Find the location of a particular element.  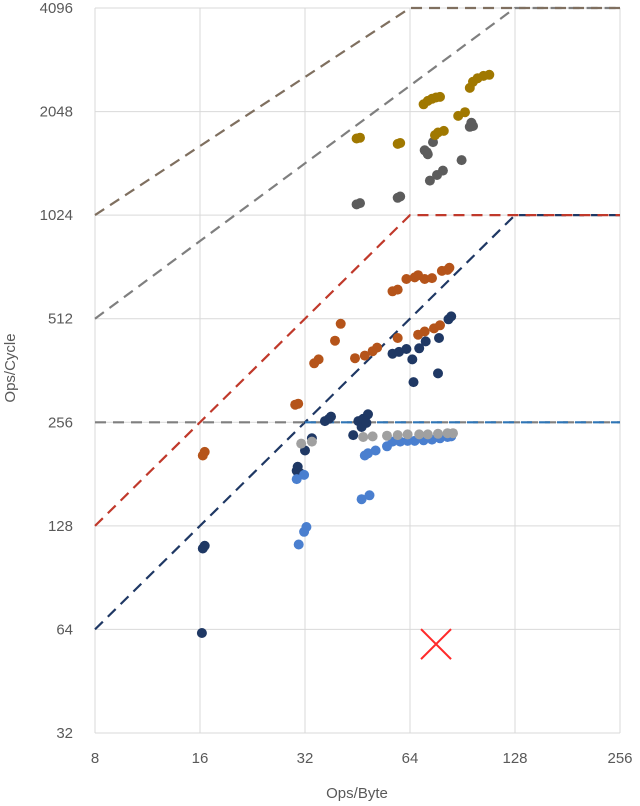

y-tick-label: 128 is located at coordinates (60, 526).